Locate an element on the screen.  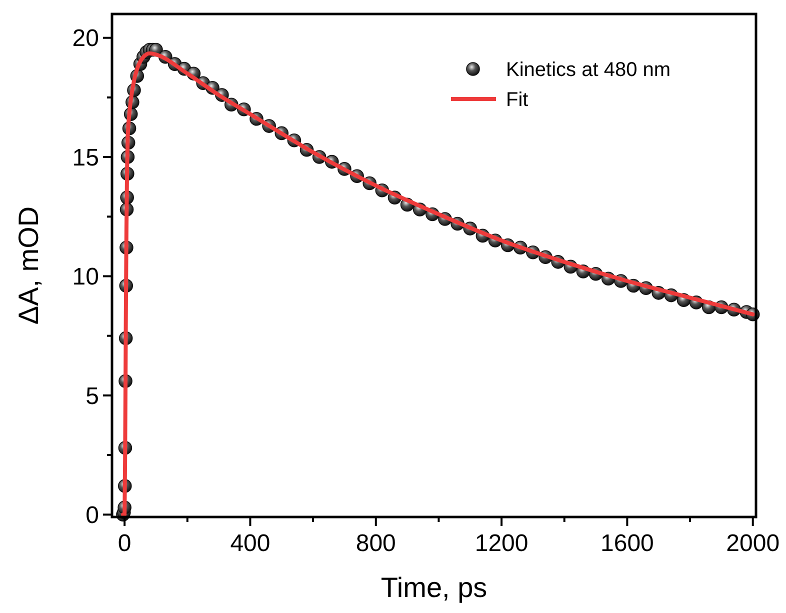
x-tick-label: 2000 is located at coordinates (753, 543).